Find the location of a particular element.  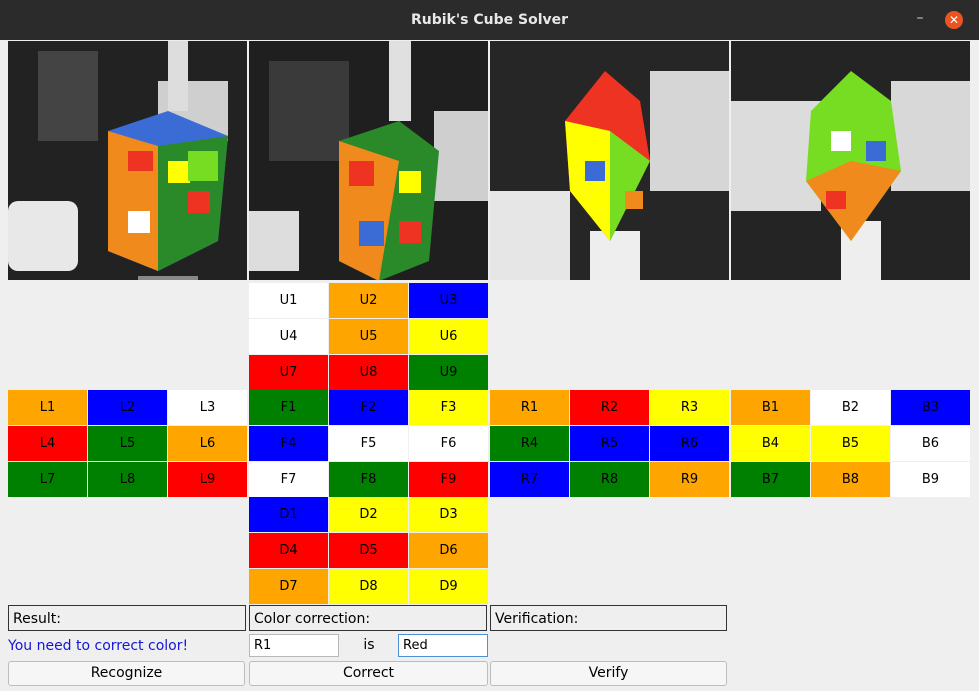

sticker-l5: L5 is located at coordinates (127, 443).